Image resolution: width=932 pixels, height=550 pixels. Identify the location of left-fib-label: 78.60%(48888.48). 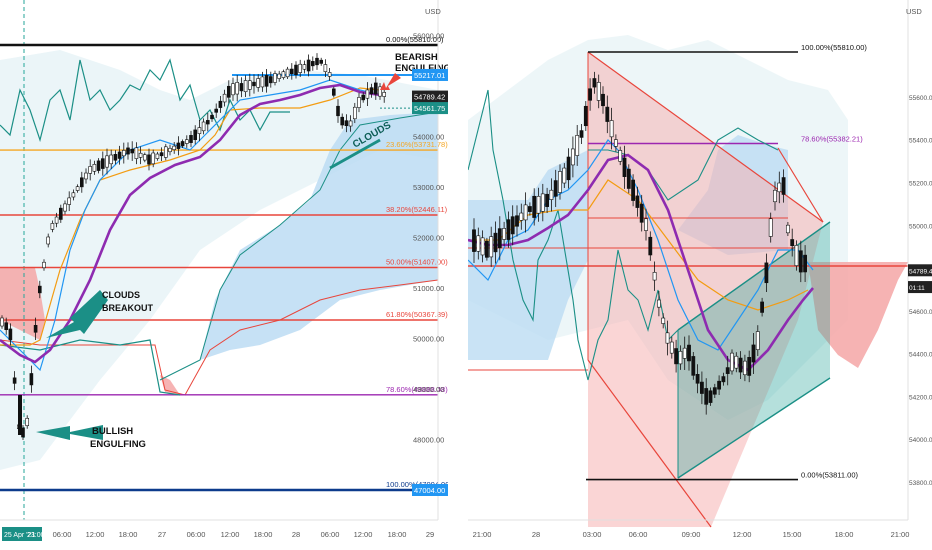
(417, 389).